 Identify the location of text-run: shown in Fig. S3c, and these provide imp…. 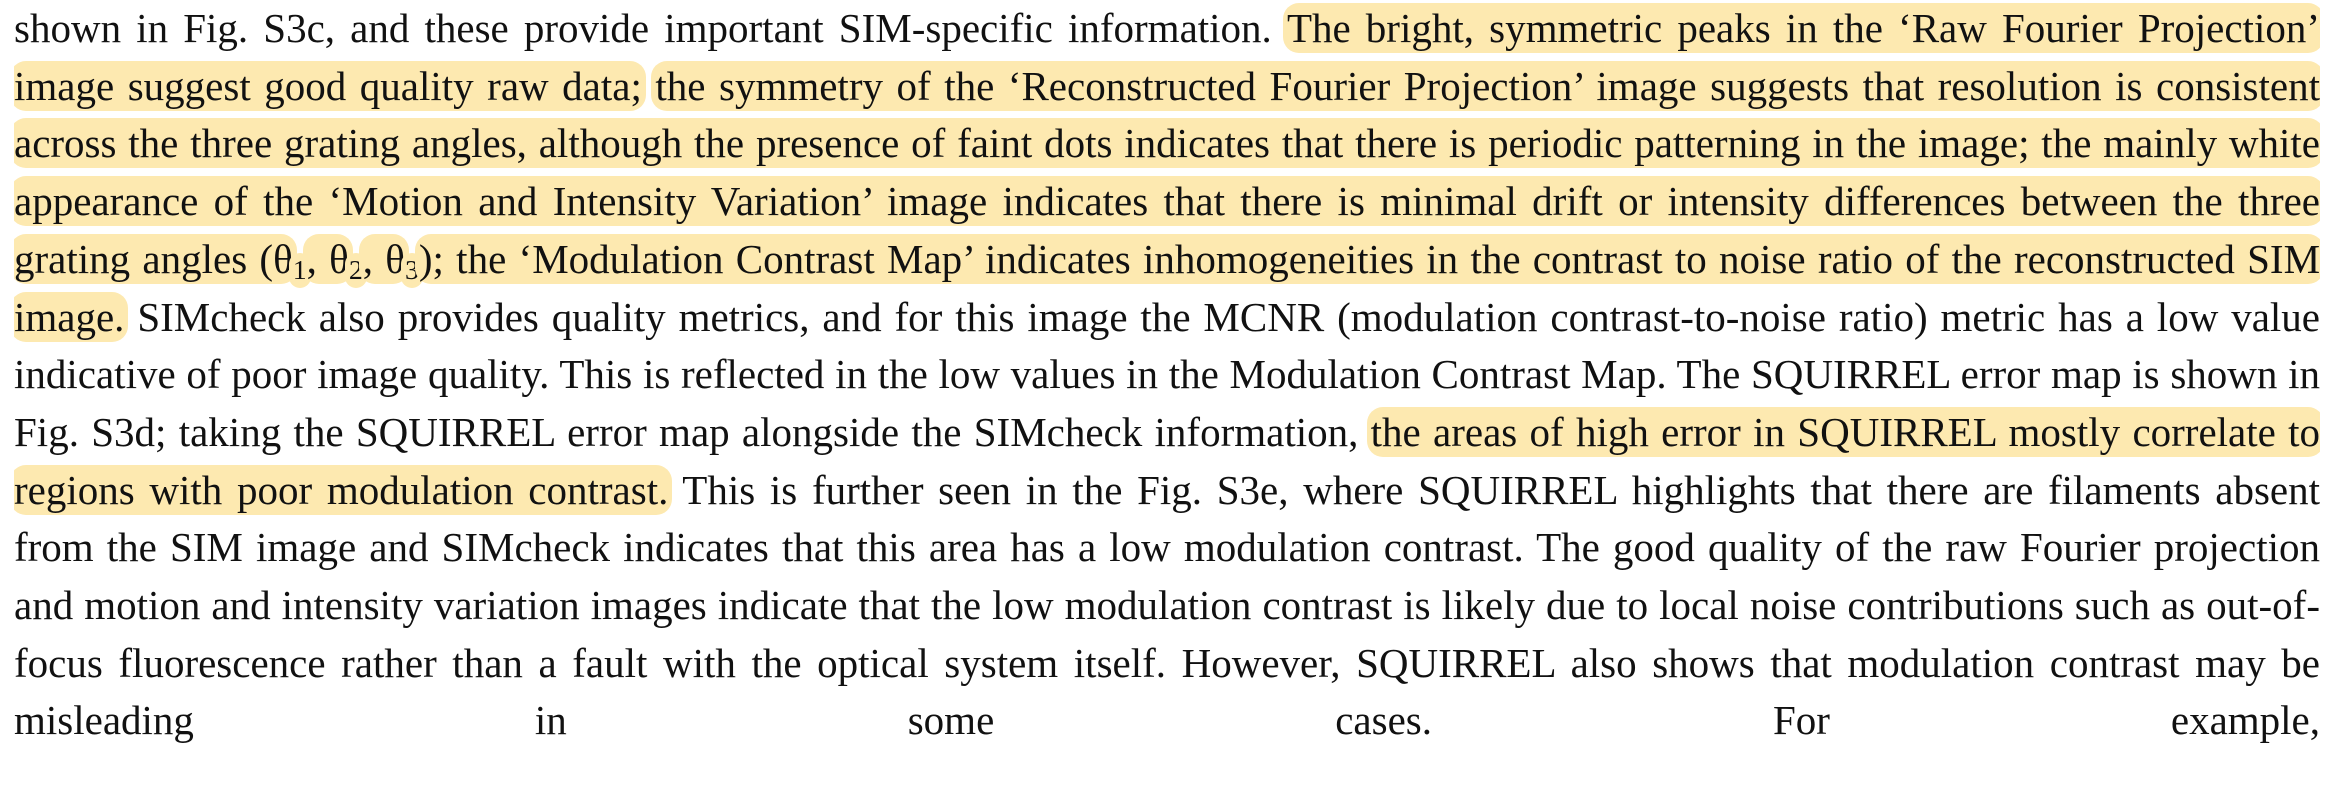
(650, 28).